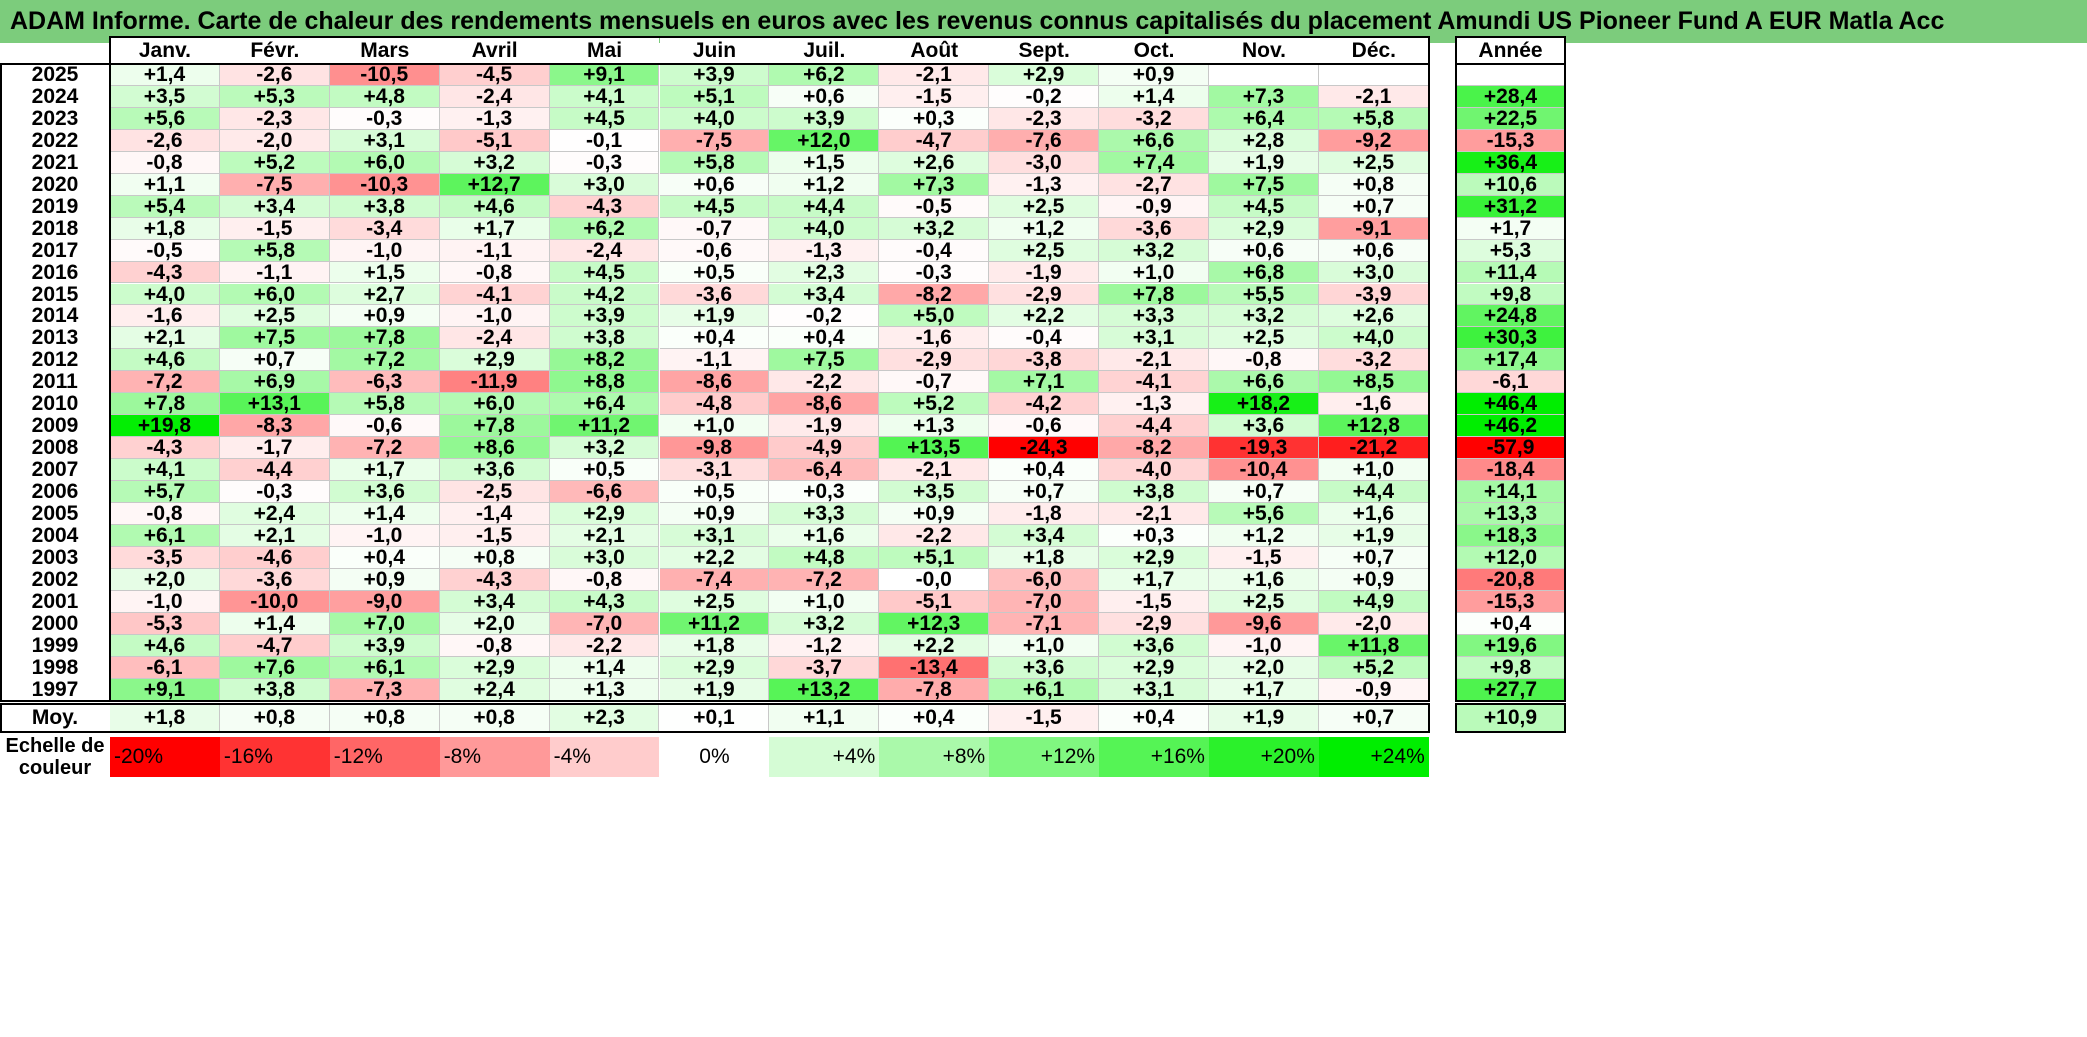 The width and height of the screenshot is (2087, 1037). I want to click on heatmap-cell: +2,5, so click(1044, 250).